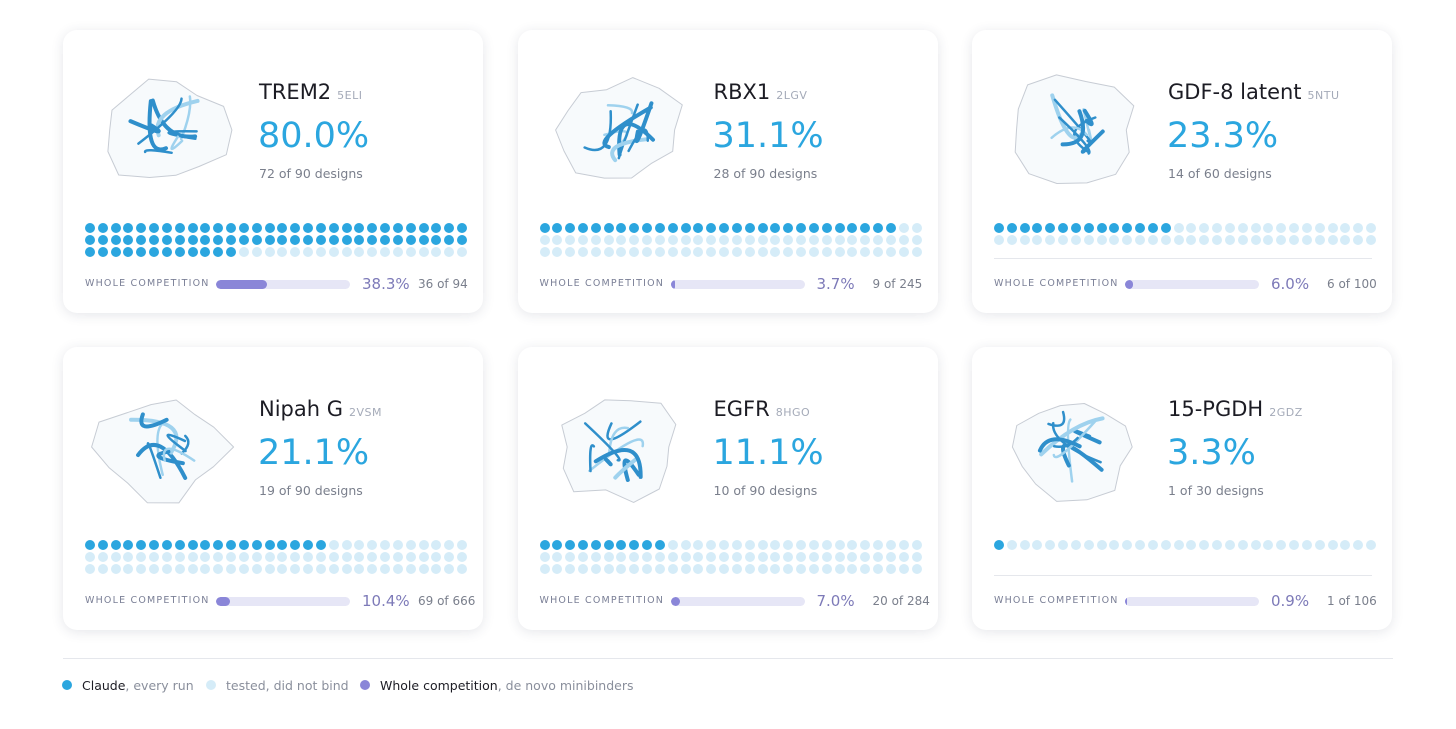 This screenshot has width=1456, height=729. Describe the element at coordinates (1254, 92) in the screenshot. I see `target-title: GDF-8 latent 5NTU` at that location.